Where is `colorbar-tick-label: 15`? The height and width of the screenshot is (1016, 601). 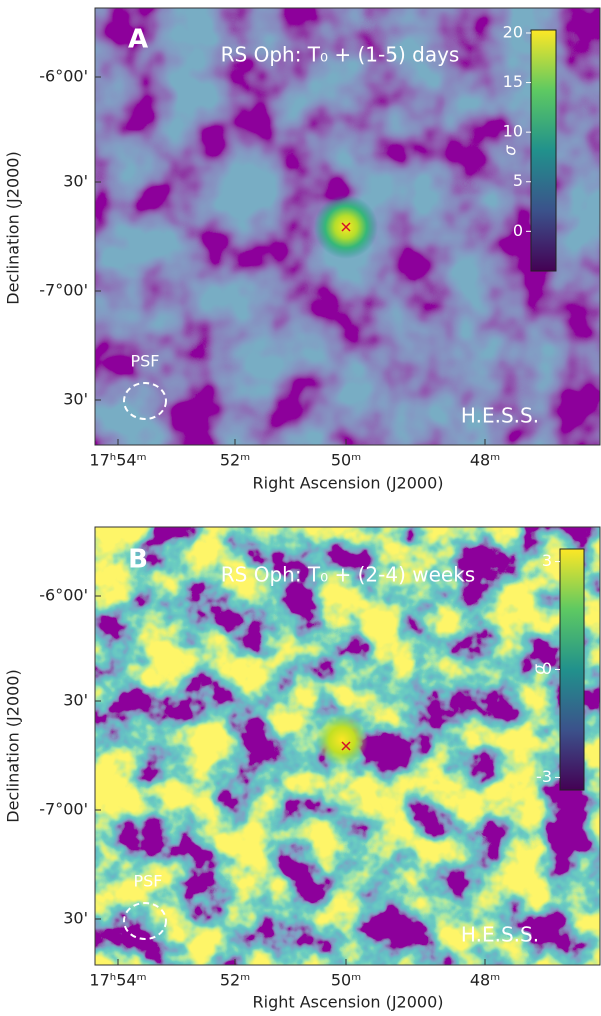 colorbar-tick-label: 15 is located at coordinates (513, 81).